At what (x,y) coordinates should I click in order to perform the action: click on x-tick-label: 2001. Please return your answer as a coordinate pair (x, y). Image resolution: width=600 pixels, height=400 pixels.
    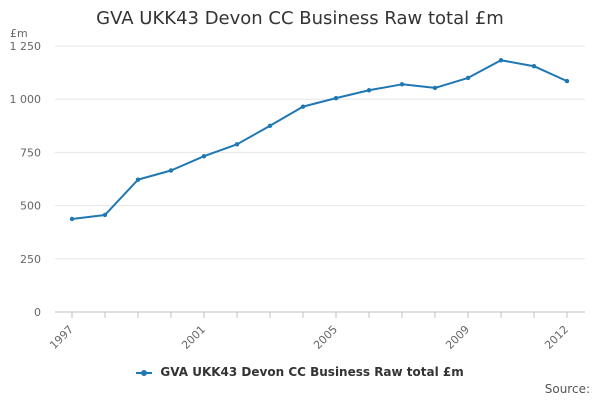
    Looking at the image, I should click on (193, 337).